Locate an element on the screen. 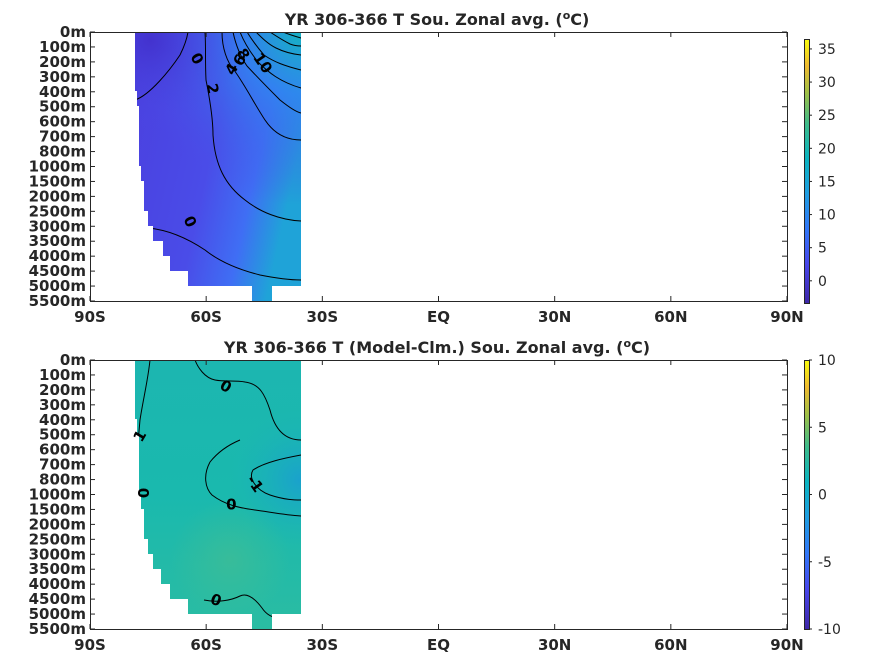 The image size is (875, 656). colorbar-tick-label: 20 is located at coordinates (827, 149).